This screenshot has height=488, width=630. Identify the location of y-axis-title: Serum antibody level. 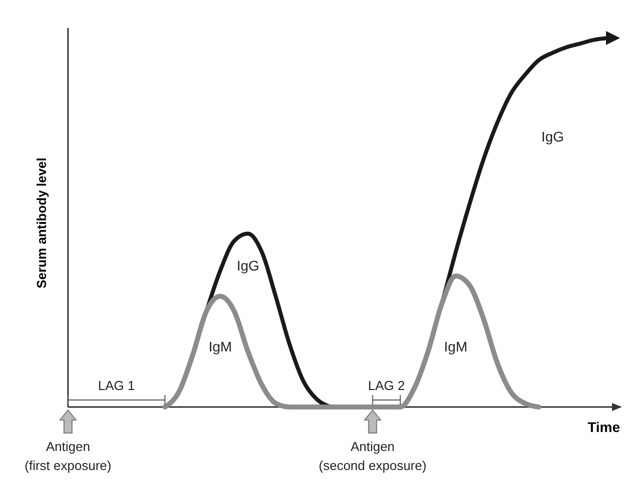
(41, 223).